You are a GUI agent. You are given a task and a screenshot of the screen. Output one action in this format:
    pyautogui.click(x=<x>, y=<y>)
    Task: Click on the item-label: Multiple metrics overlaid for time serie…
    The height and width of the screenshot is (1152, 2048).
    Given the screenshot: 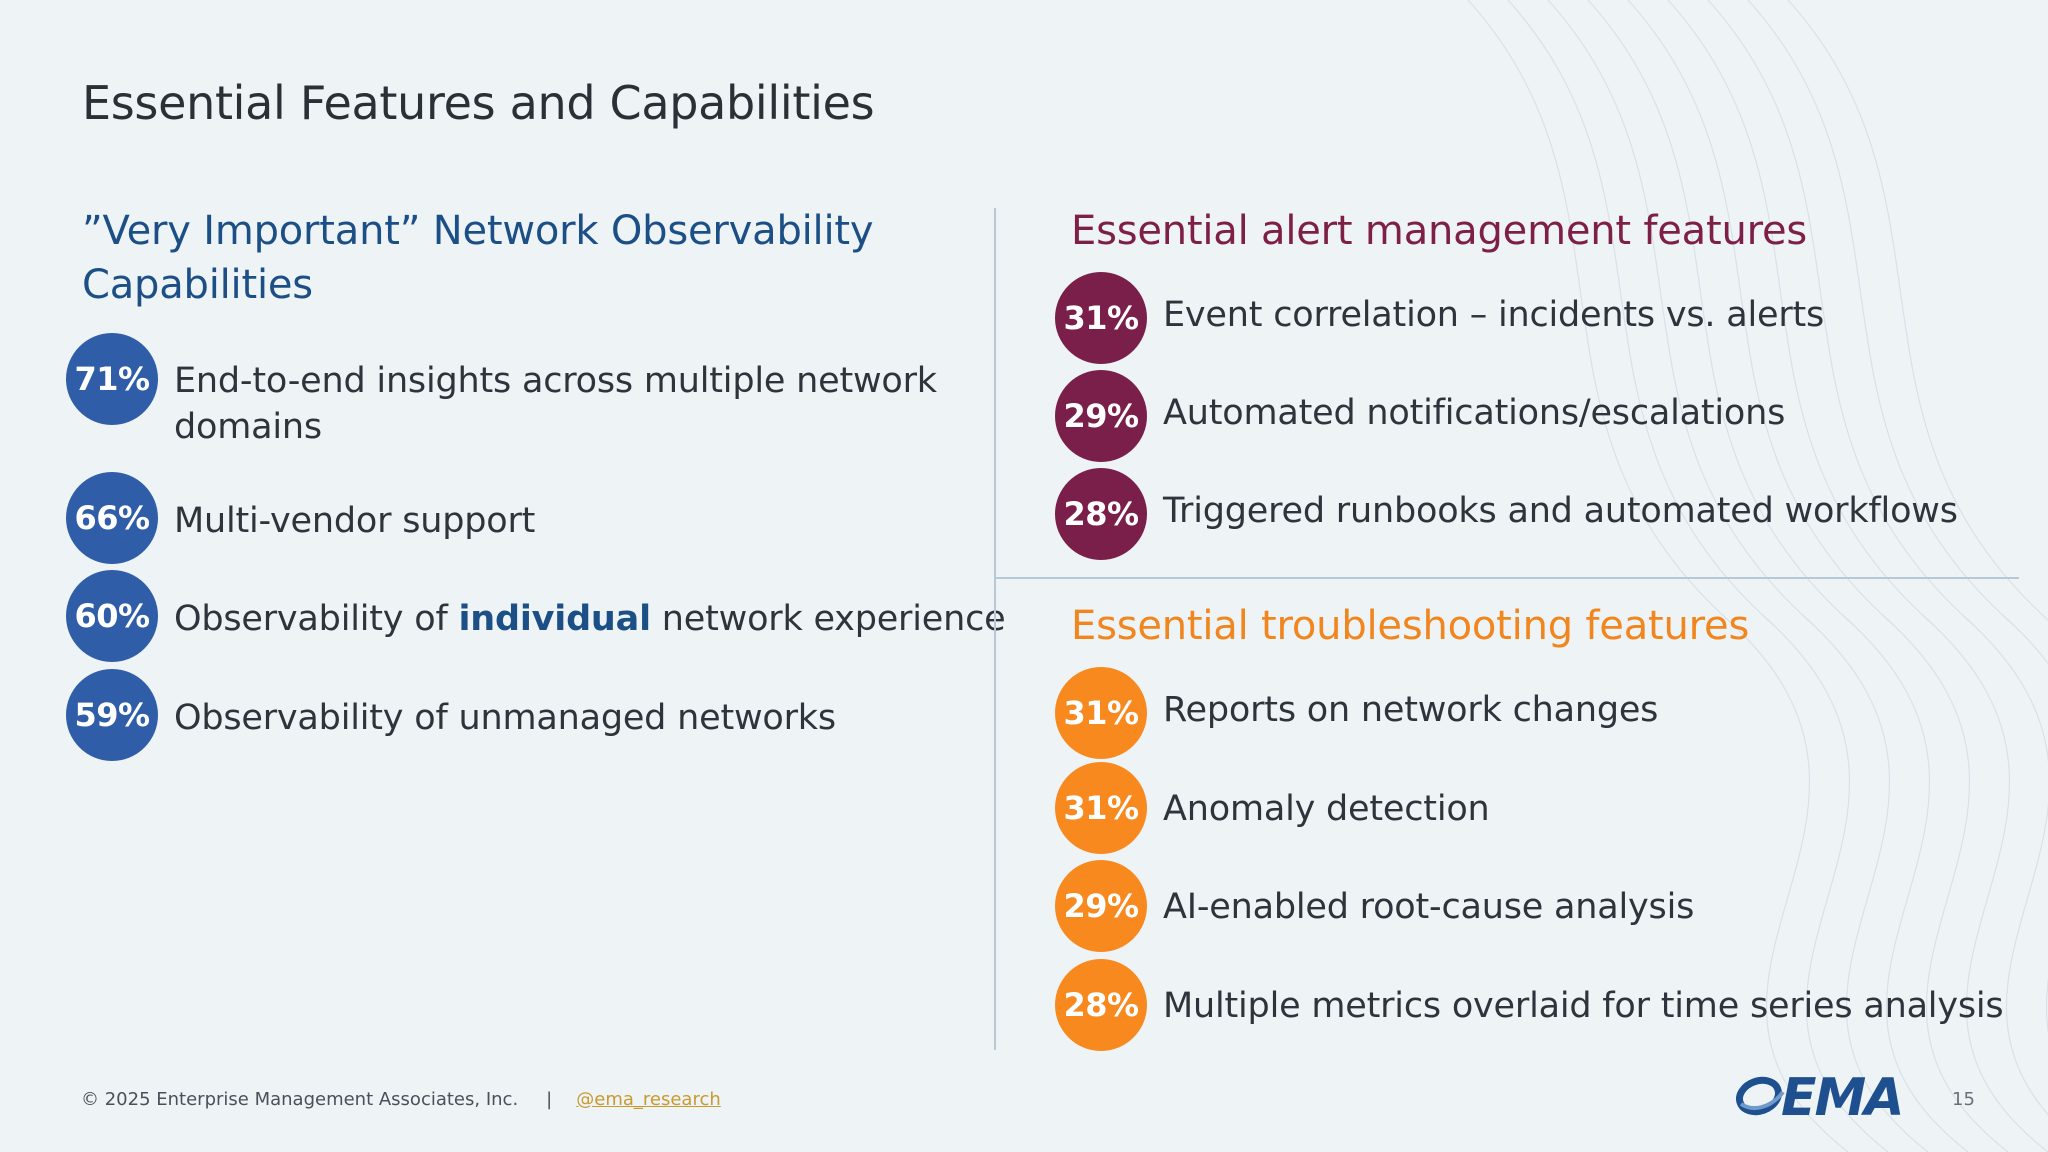 What is the action you would take?
    pyautogui.click(x=1583, y=1006)
    